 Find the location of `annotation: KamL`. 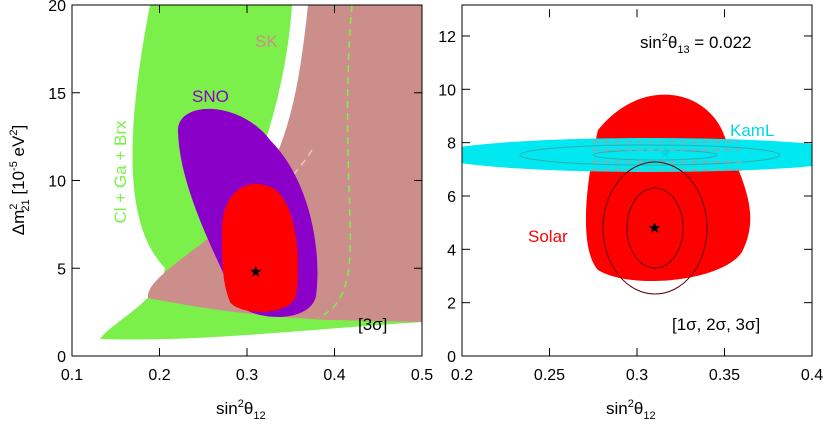

annotation: KamL is located at coordinates (752, 130).